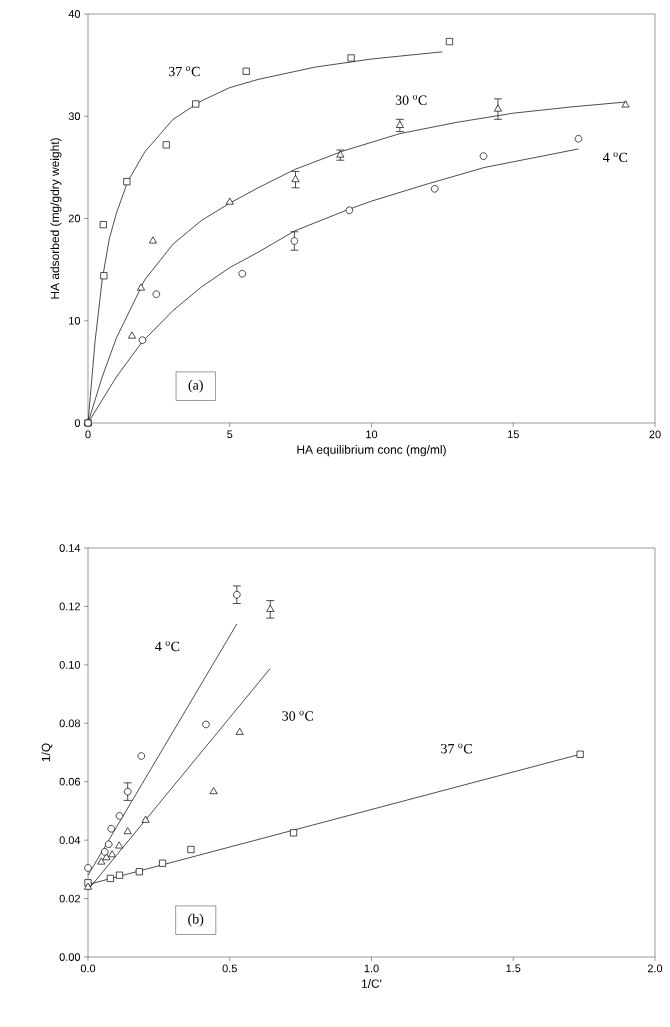 Image resolution: width=670 pixels, height=1027 pixels. Describe the element at coordinates (47, 752) in the screenshot. I see `y-axis-title: 1/Q` at that location.